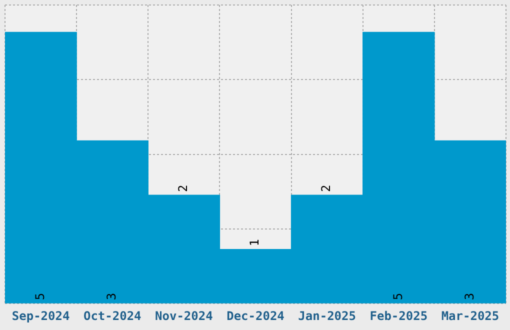 The height and width of the screenshot is (330, 510). What do you see at coordinates (470, 315) in the screenshot?
I see `x-tick-label: Mar-2025` at bounding box center [470, 315].